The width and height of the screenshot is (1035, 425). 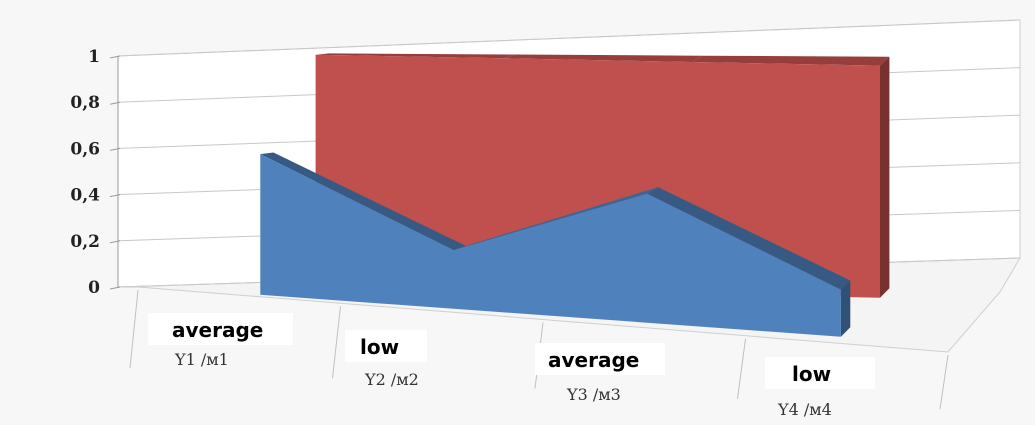 I want to click on category-sublabel-0: Y1 /м1, so click(x=201, y=359).